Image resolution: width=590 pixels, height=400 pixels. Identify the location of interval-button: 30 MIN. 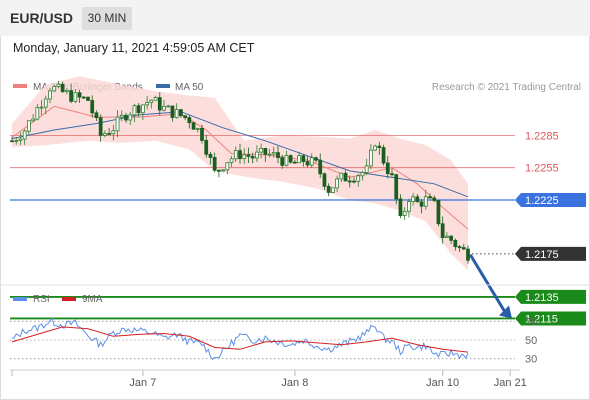
(107, 18).